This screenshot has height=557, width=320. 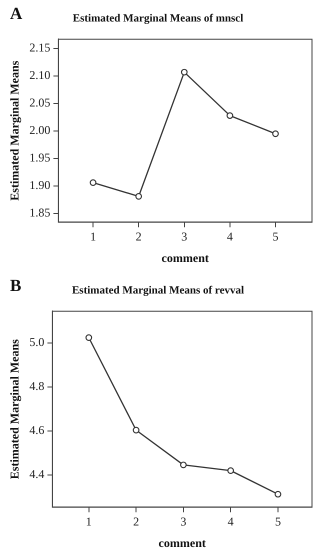 What do you see at coordinates (36, 474) in the screenshot?
I see `y-tick-label: 4.4` at bounding box center [36, 474].